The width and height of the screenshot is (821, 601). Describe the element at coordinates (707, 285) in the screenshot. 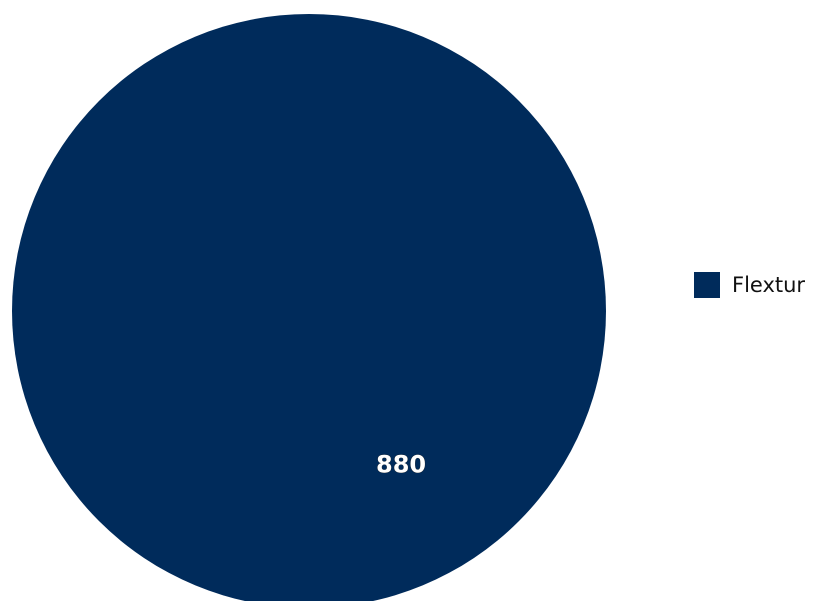

I see `legend-swatch-flextur` at that location.